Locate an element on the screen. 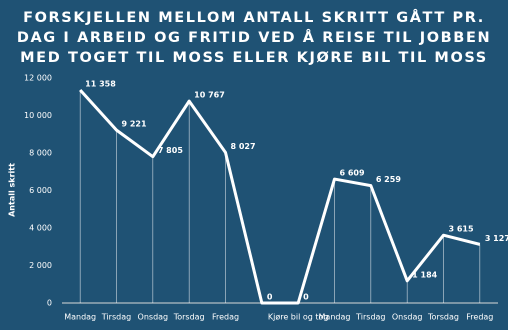 The image size is (508, 330). y-tick-label: 10 000 is located at coordinates (38, 115).